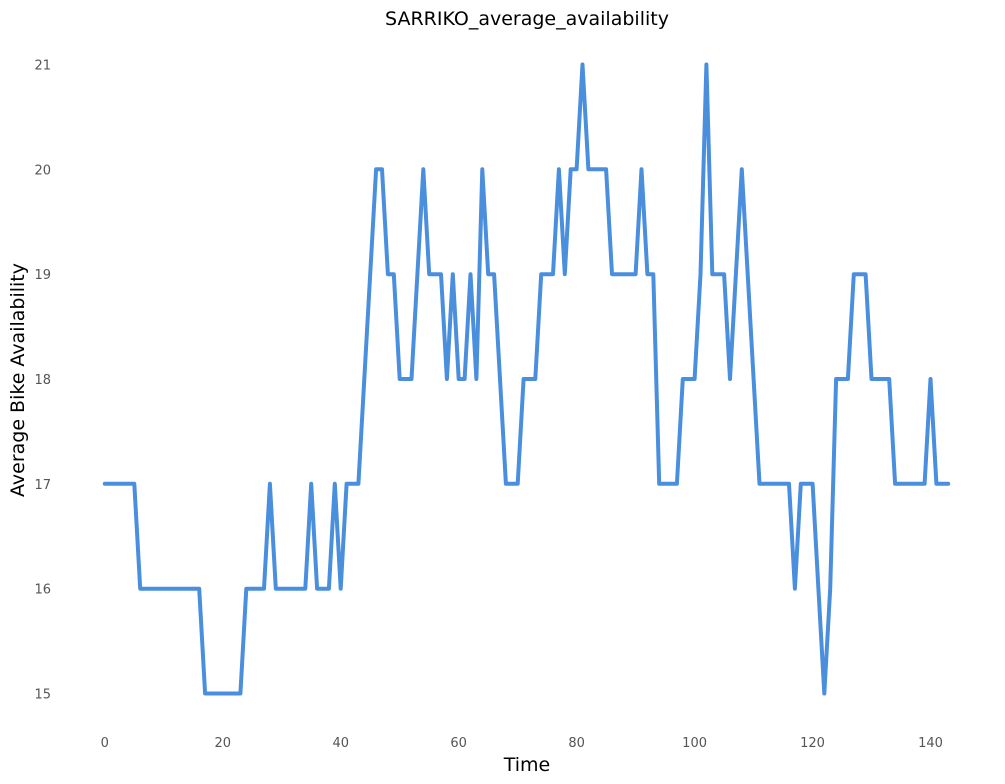  Describe the element at coordinates (42, 695) in the screenshot. I see `y-tick-label: 15` at that location.